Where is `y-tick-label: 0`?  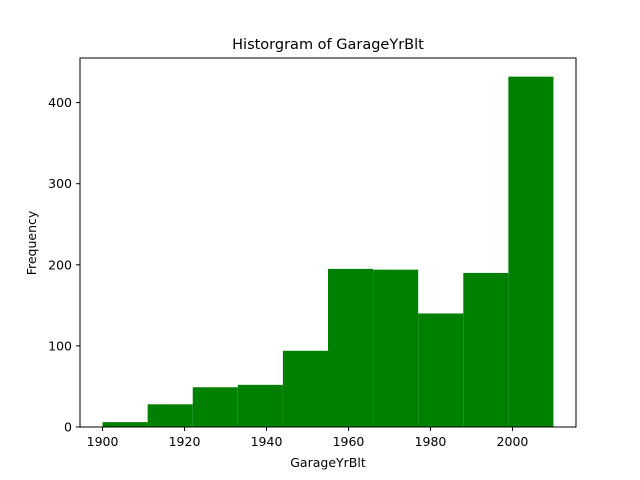
y-tick-label: 0 is located at coordinates (68, 427).